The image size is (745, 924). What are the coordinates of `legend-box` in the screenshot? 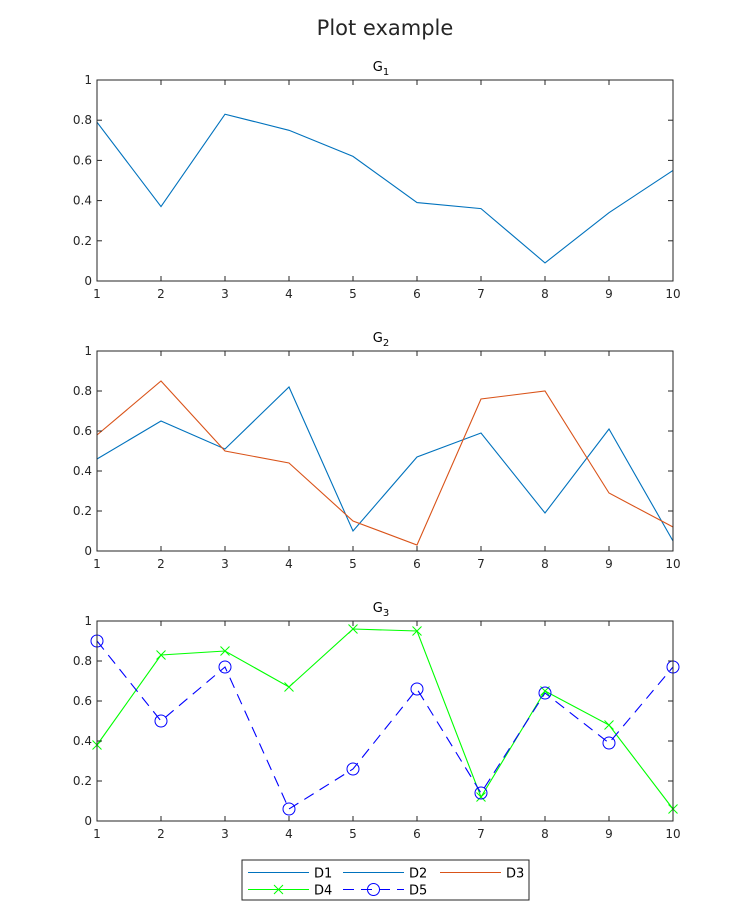 It's located at (385, 880).